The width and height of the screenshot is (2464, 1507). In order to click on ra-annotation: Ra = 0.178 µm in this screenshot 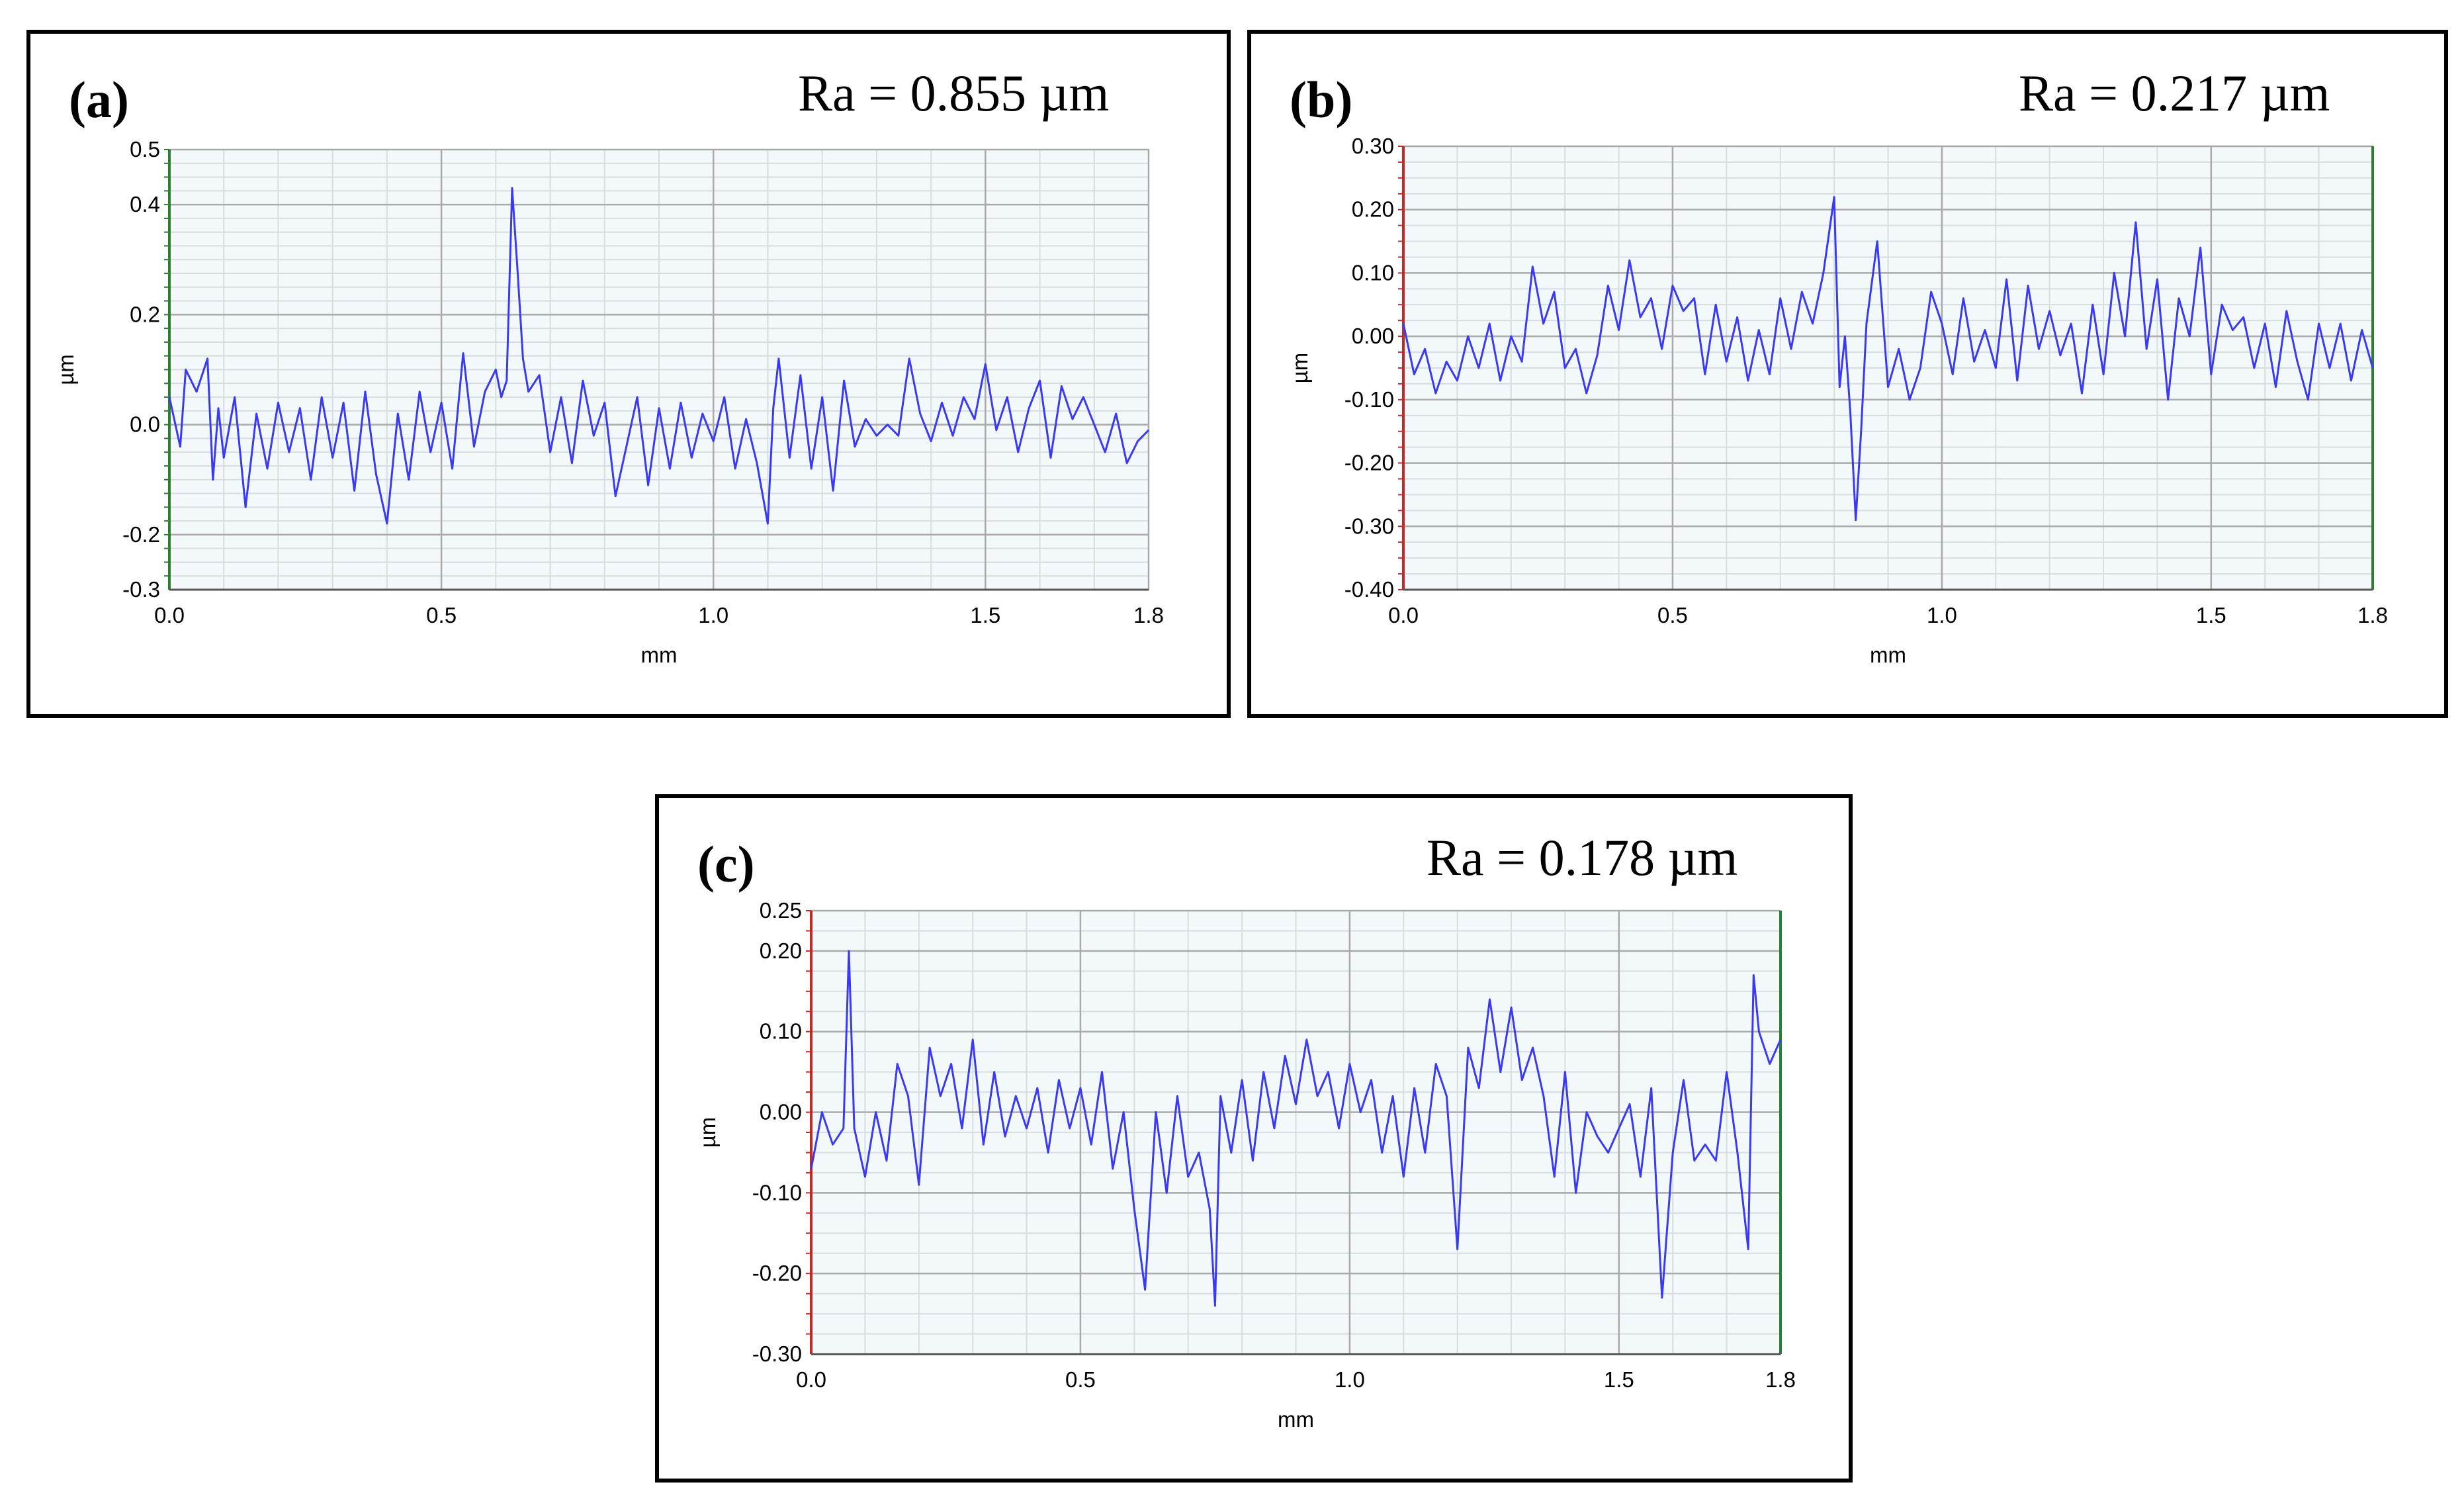, I will do `click(1582, 858)`.